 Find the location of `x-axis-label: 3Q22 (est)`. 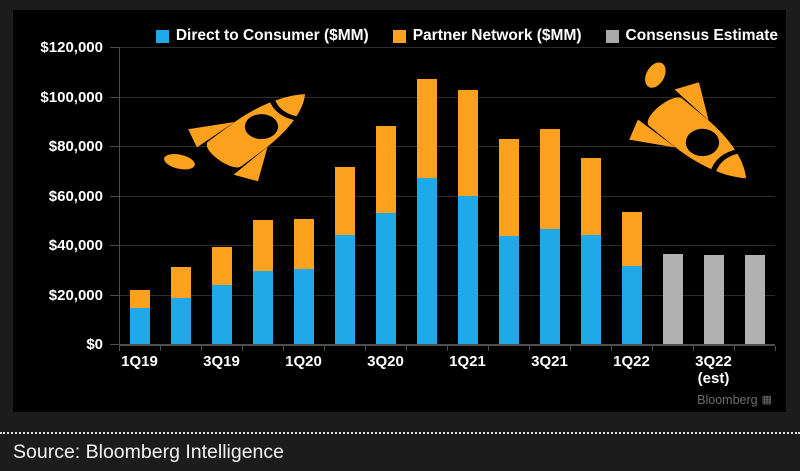

x-axis-label: 3Q22 (est) is located at coordinates (714, 370).